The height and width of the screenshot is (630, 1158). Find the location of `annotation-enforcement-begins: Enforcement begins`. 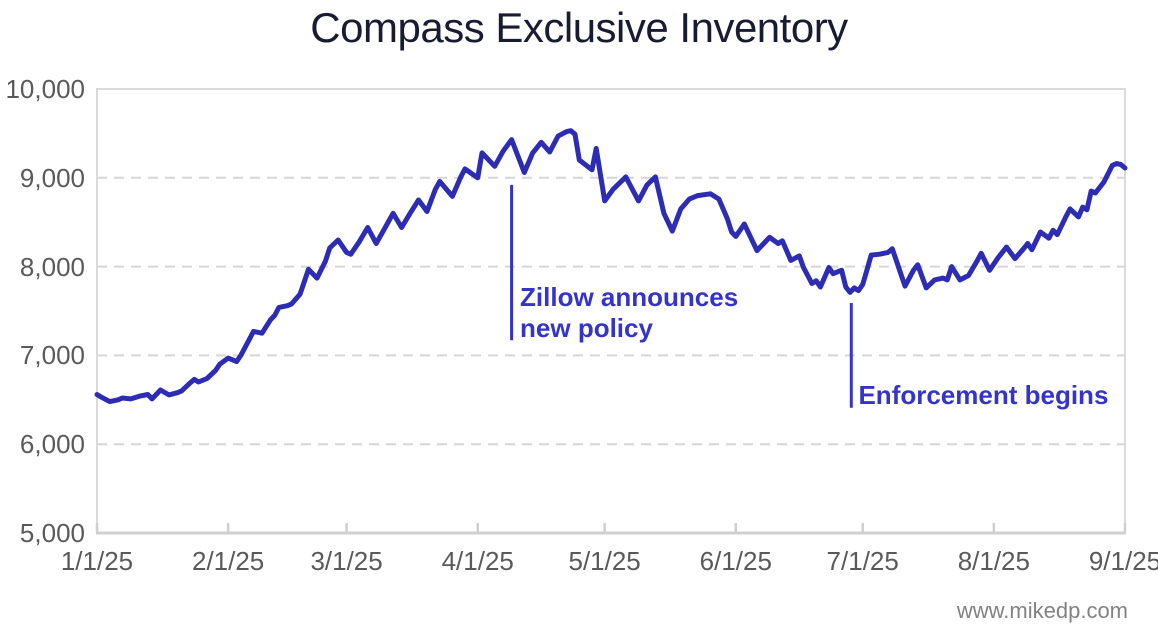

annotation-enforcement-begins: Enforcement begins is located at coordinates (983, 395).